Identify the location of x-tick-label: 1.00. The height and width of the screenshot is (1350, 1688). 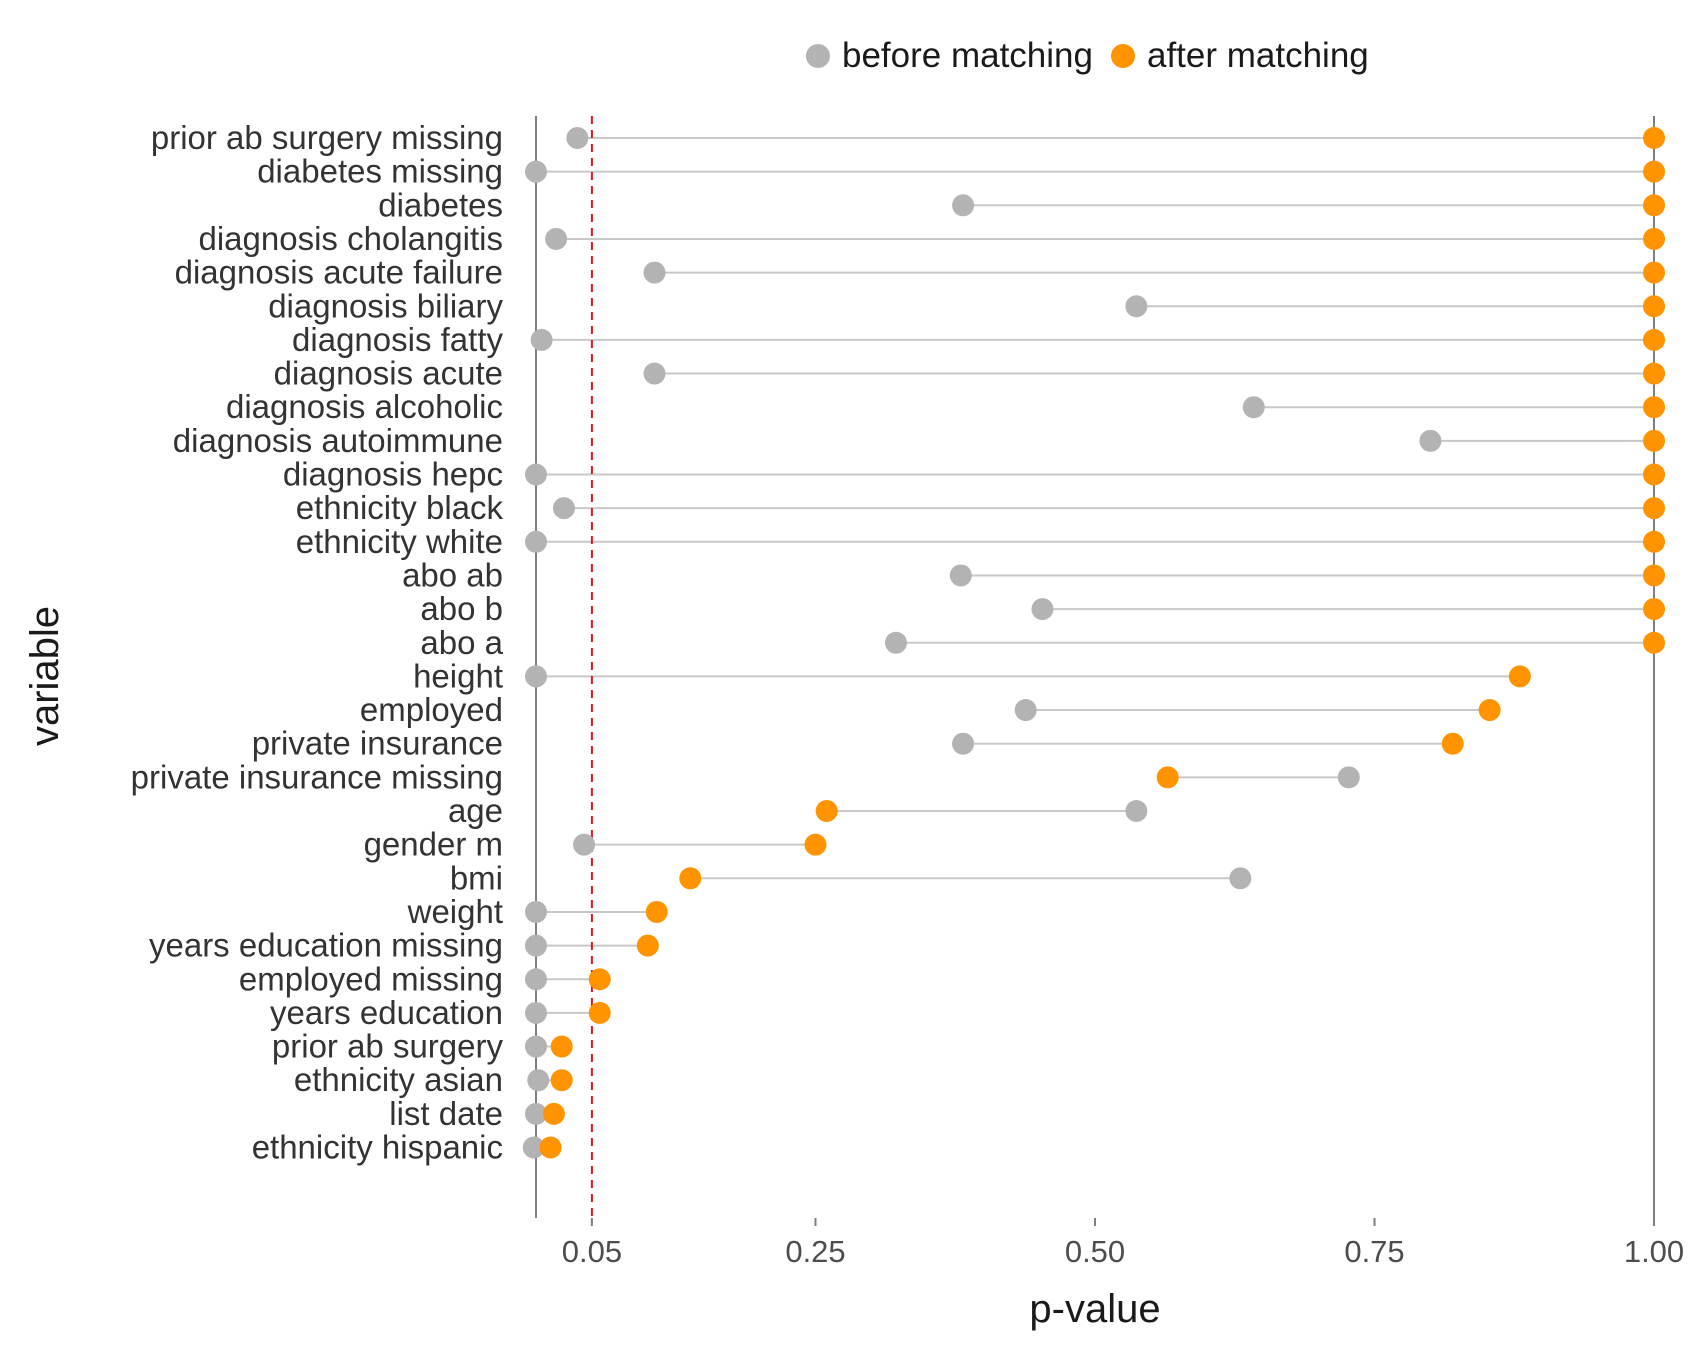
(1654, 1251).